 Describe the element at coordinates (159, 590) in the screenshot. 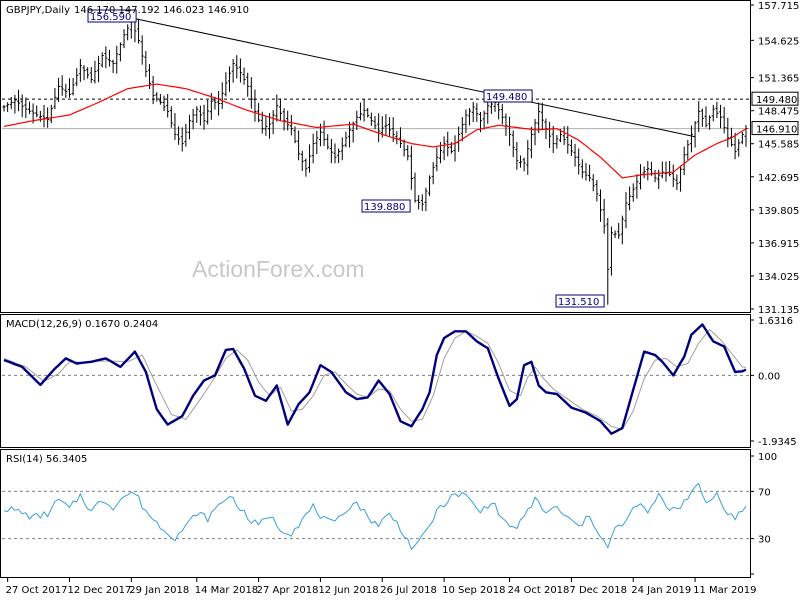

I see `date-tick-label: 29 Jan 2018` at that location.